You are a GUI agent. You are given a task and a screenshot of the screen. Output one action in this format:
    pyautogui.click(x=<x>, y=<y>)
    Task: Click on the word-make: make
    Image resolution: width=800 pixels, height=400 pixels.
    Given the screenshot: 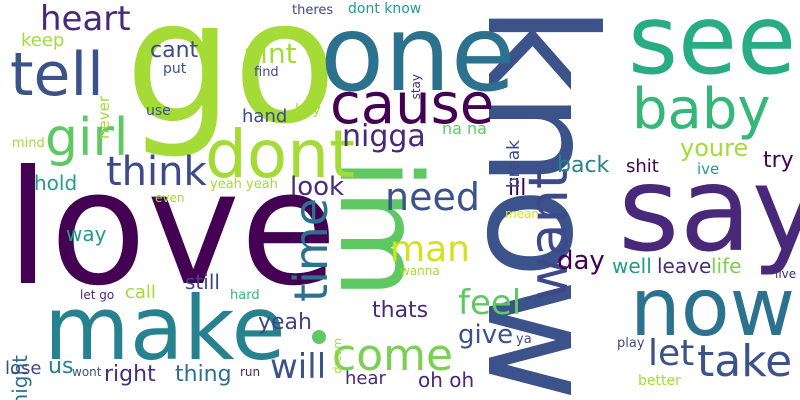 What is the action you would take?
    pyautogui.click(x=165, y=328)
    